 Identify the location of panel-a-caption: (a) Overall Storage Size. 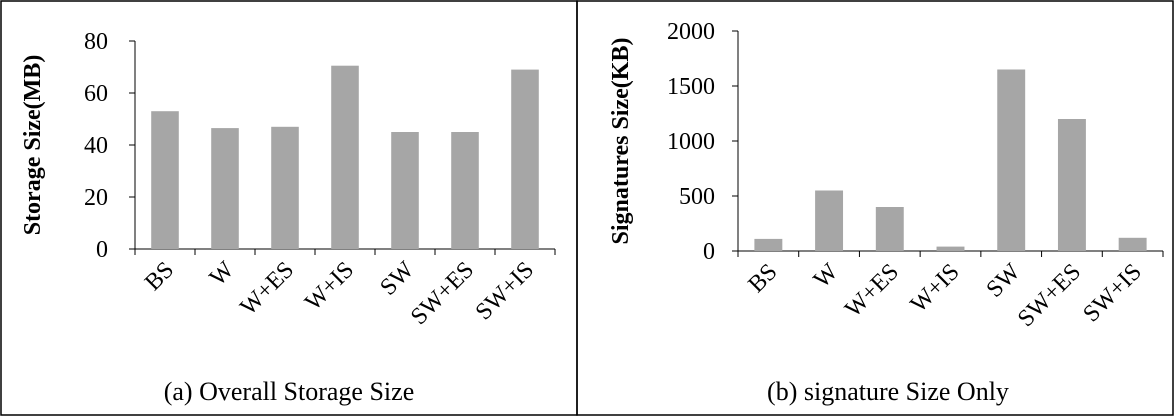
(289, 391).